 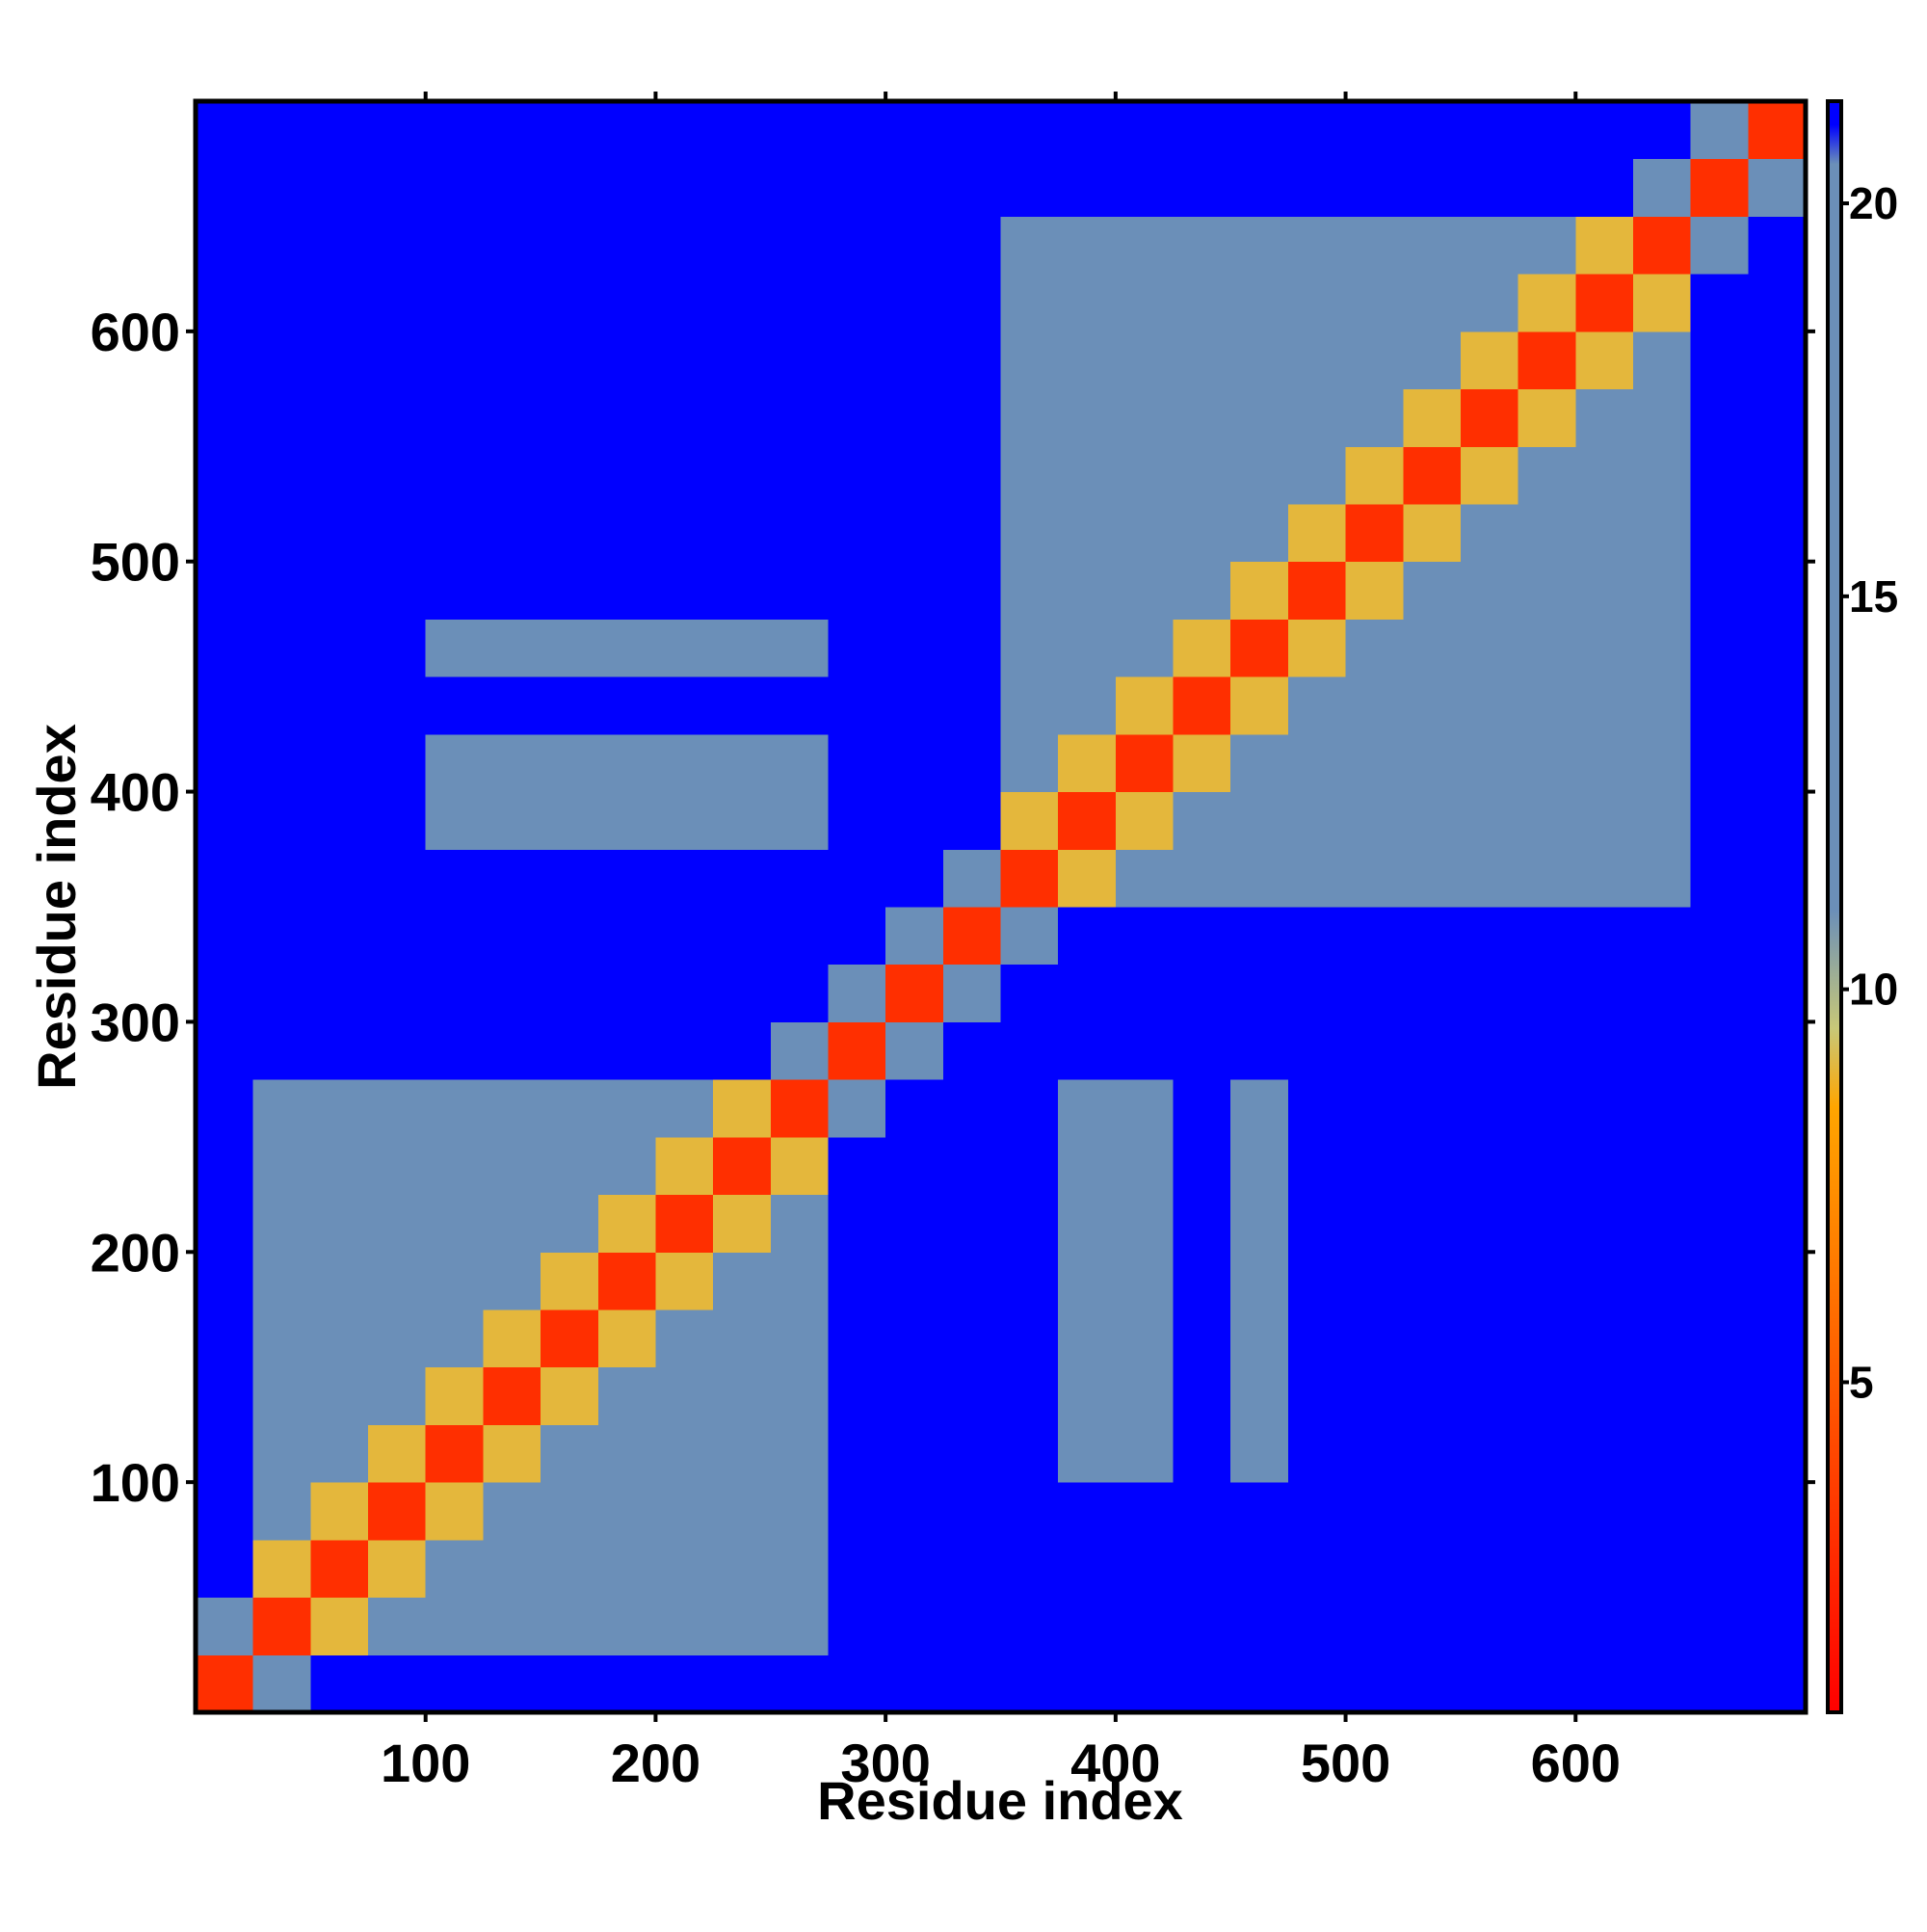 I want to click on x-tick-label: 600, so click(x=1576, y=1763).